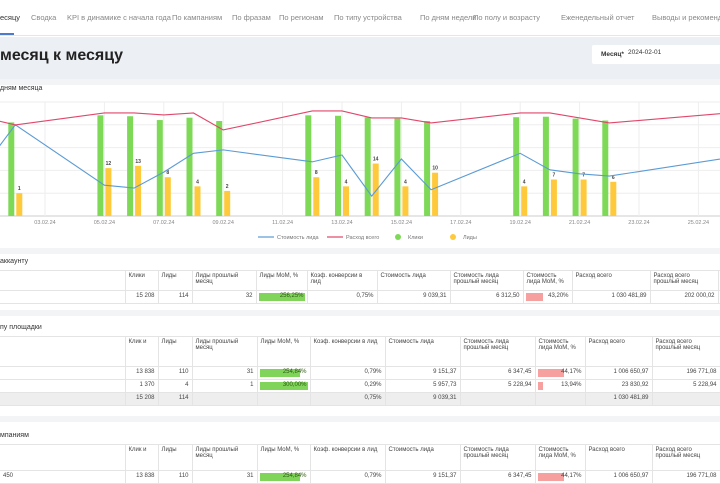  What do you see at coordinates (360, 120) in the screenshot?
I see `spend-line` at bounding box center [360, 120].